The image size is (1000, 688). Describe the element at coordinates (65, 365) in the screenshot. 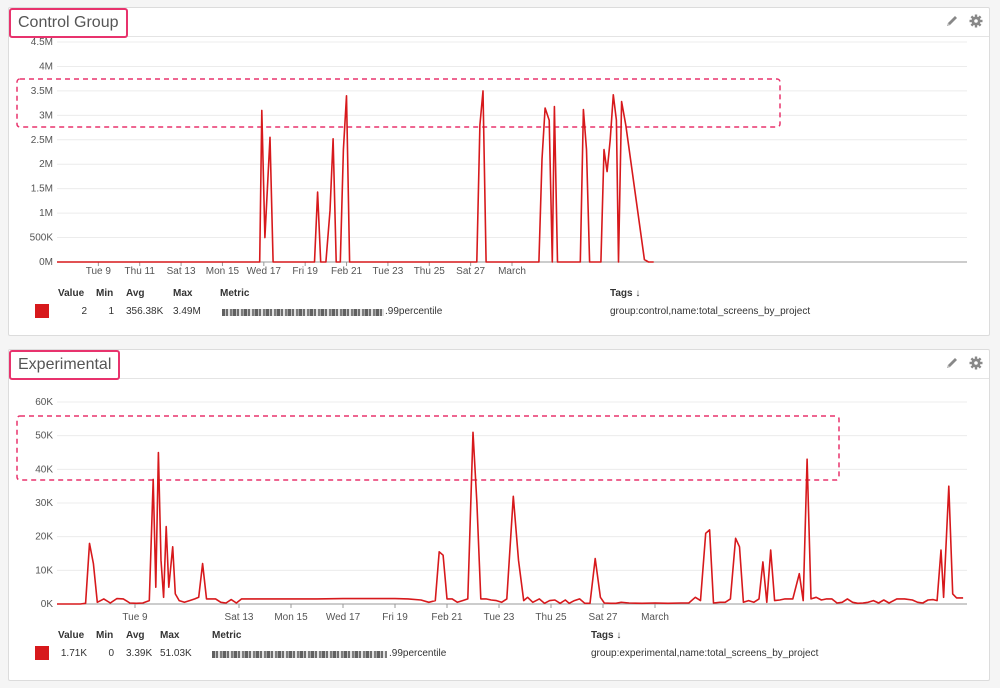

I see `panel-title: Experimental` at that location.